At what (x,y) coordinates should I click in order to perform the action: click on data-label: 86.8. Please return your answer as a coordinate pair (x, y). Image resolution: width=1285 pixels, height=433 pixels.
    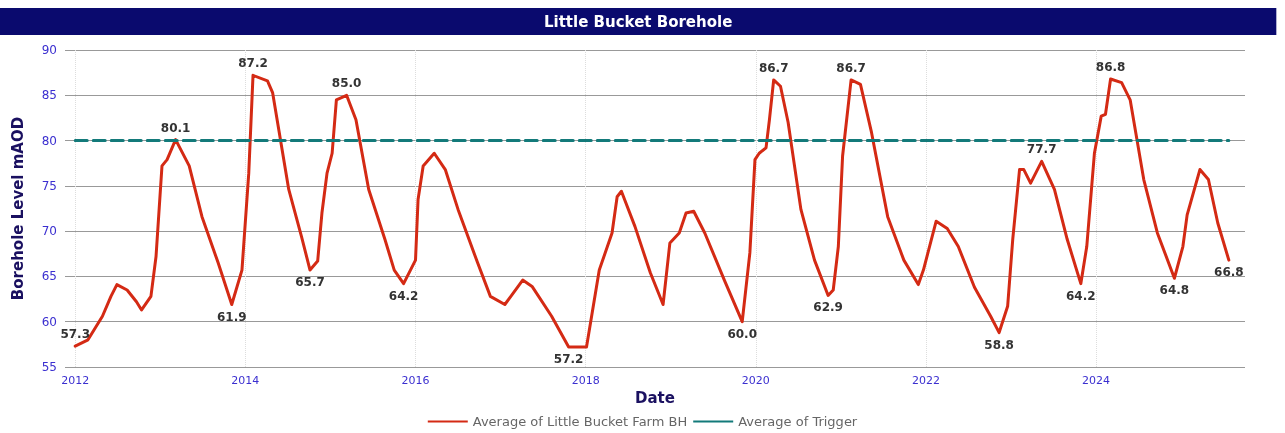
    Looking at the image, I should click on (1110, 66).